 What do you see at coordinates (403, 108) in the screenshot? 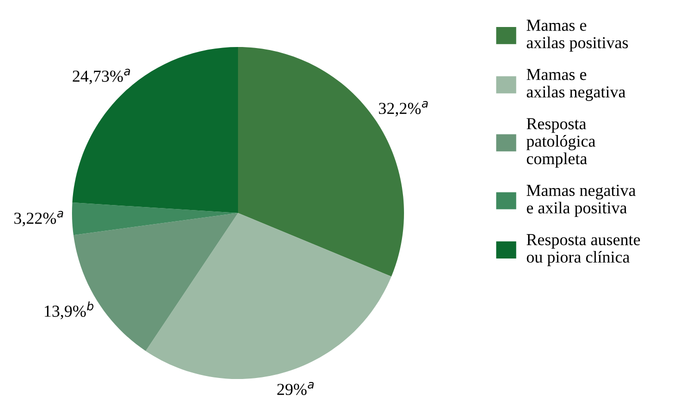
I see `data-label: 32,2%$^{a}$` at bounding box center [403, 108].